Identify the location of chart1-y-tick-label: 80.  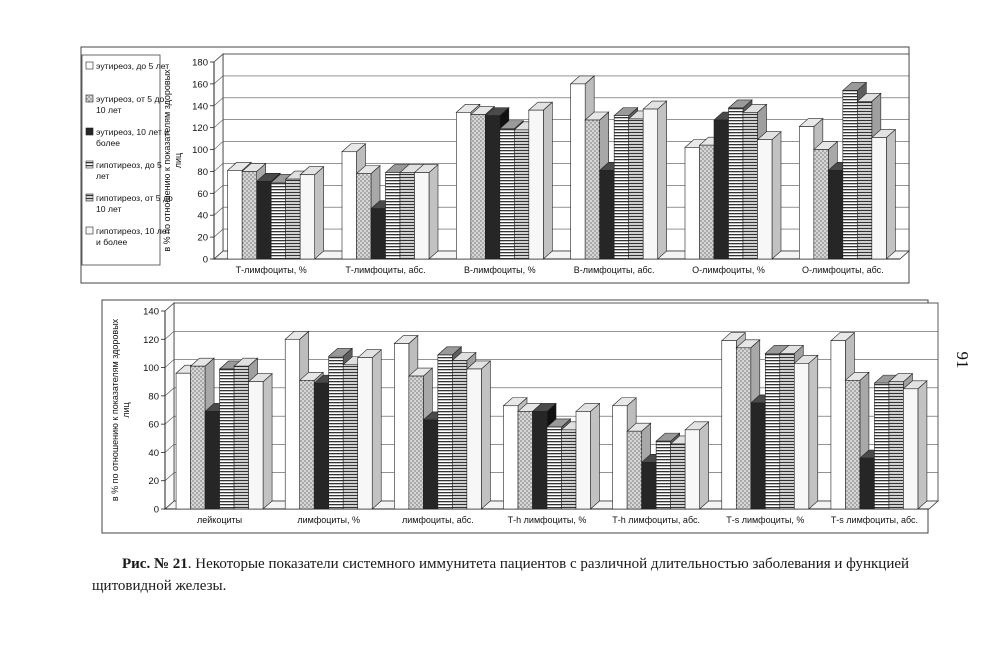
(202, 172).